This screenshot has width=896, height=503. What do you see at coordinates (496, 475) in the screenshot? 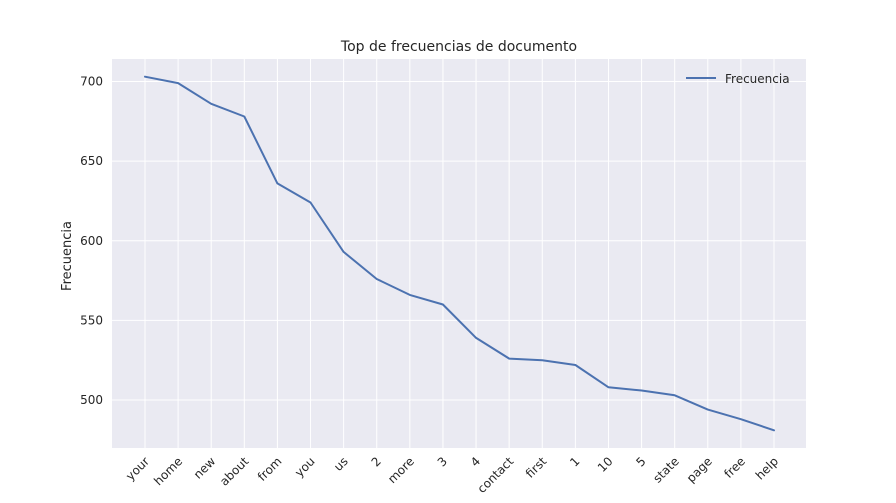
I see `x-tick-label: contact` at bounding box center [496, 475].